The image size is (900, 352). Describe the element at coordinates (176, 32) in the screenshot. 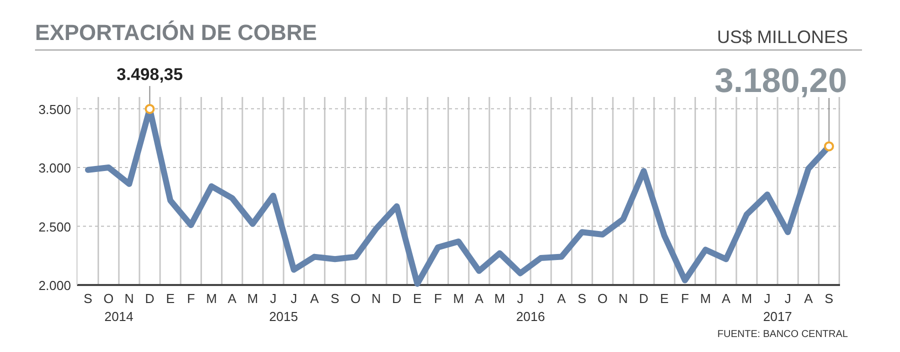

I see `chart-title: EXPORTACIÓN DE COBRE` at that location.